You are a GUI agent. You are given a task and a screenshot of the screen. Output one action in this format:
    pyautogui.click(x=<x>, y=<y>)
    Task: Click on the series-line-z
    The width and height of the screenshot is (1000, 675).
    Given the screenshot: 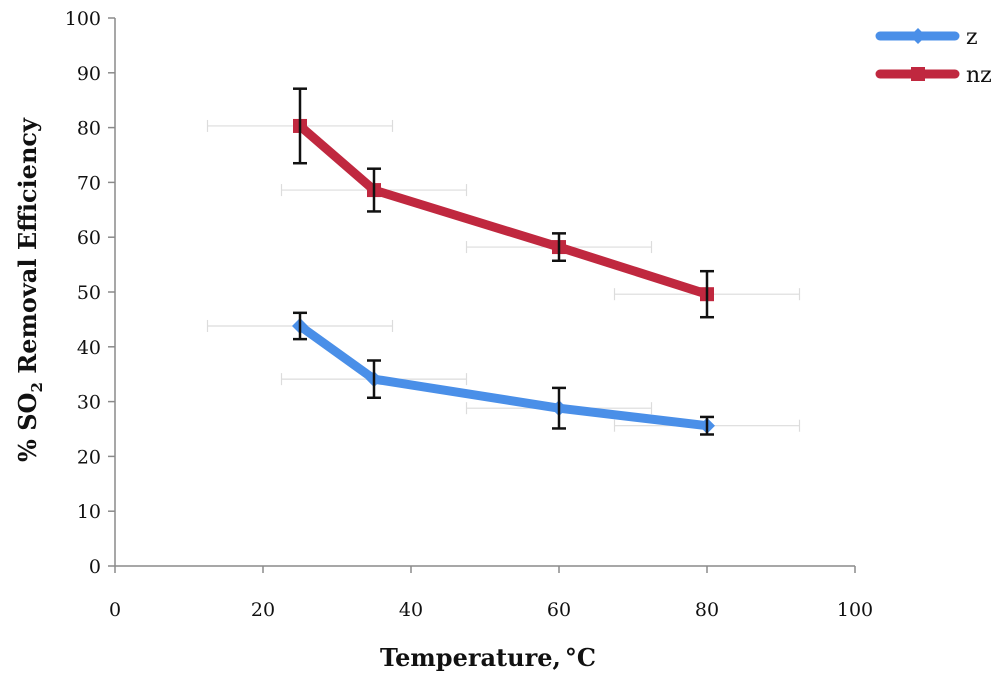 What is the action you would take?
    pyautogui.click(x=503, y=376)
    